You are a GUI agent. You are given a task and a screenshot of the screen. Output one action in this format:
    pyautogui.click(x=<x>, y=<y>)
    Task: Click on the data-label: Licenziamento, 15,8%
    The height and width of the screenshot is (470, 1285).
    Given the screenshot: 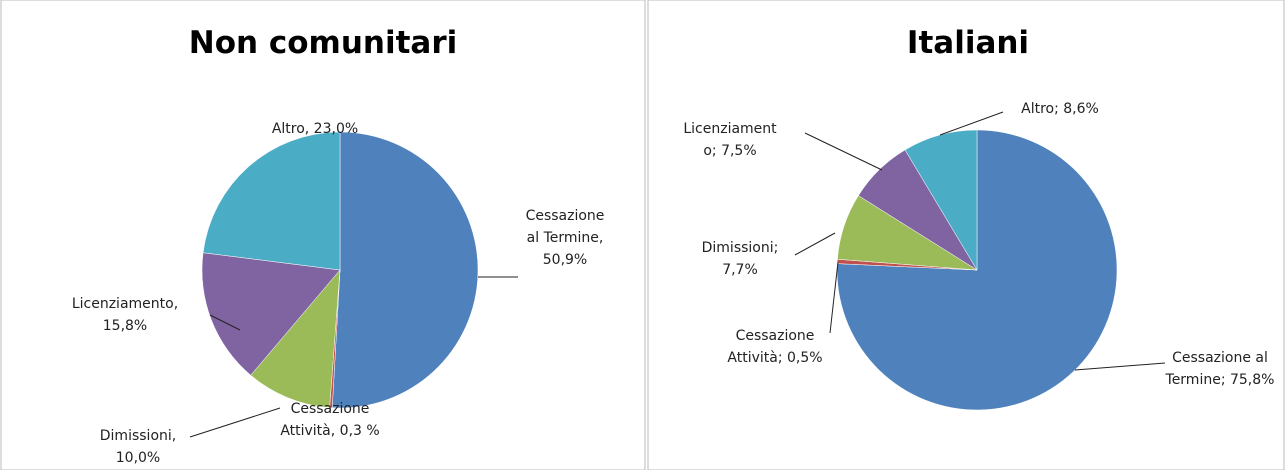 What is the action you would take?
    pyautogui.click(x=125, y=315)
    